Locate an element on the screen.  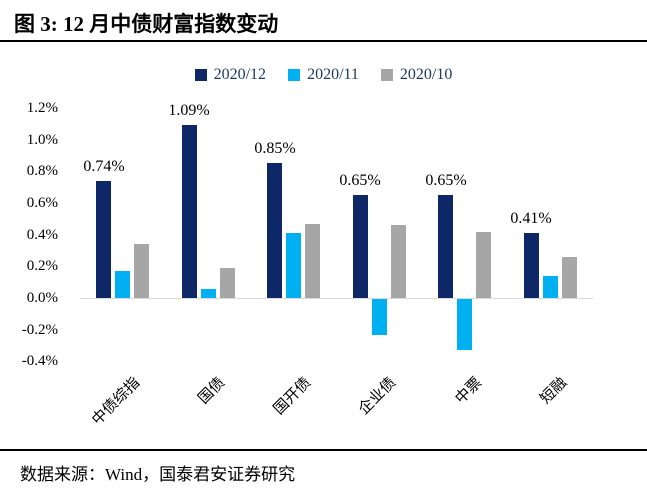
bar-2020-12-国开债 is located at coordinates (274, 230).